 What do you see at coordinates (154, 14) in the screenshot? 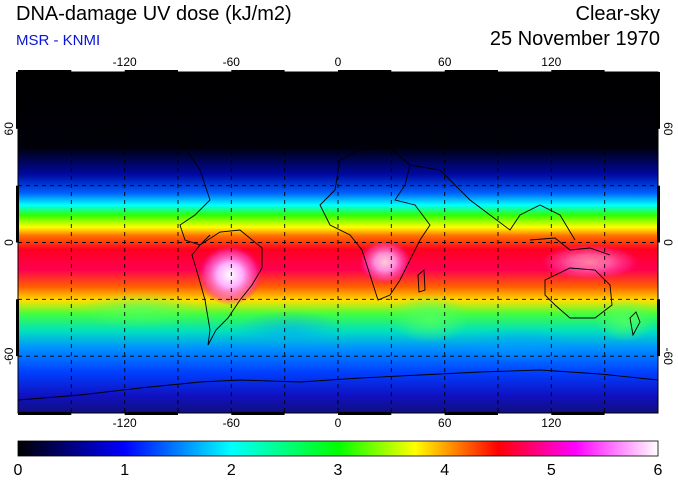
I see `map-title: DNA-damage UV dose (kJ/m2)` at bounding box center [154, 14].